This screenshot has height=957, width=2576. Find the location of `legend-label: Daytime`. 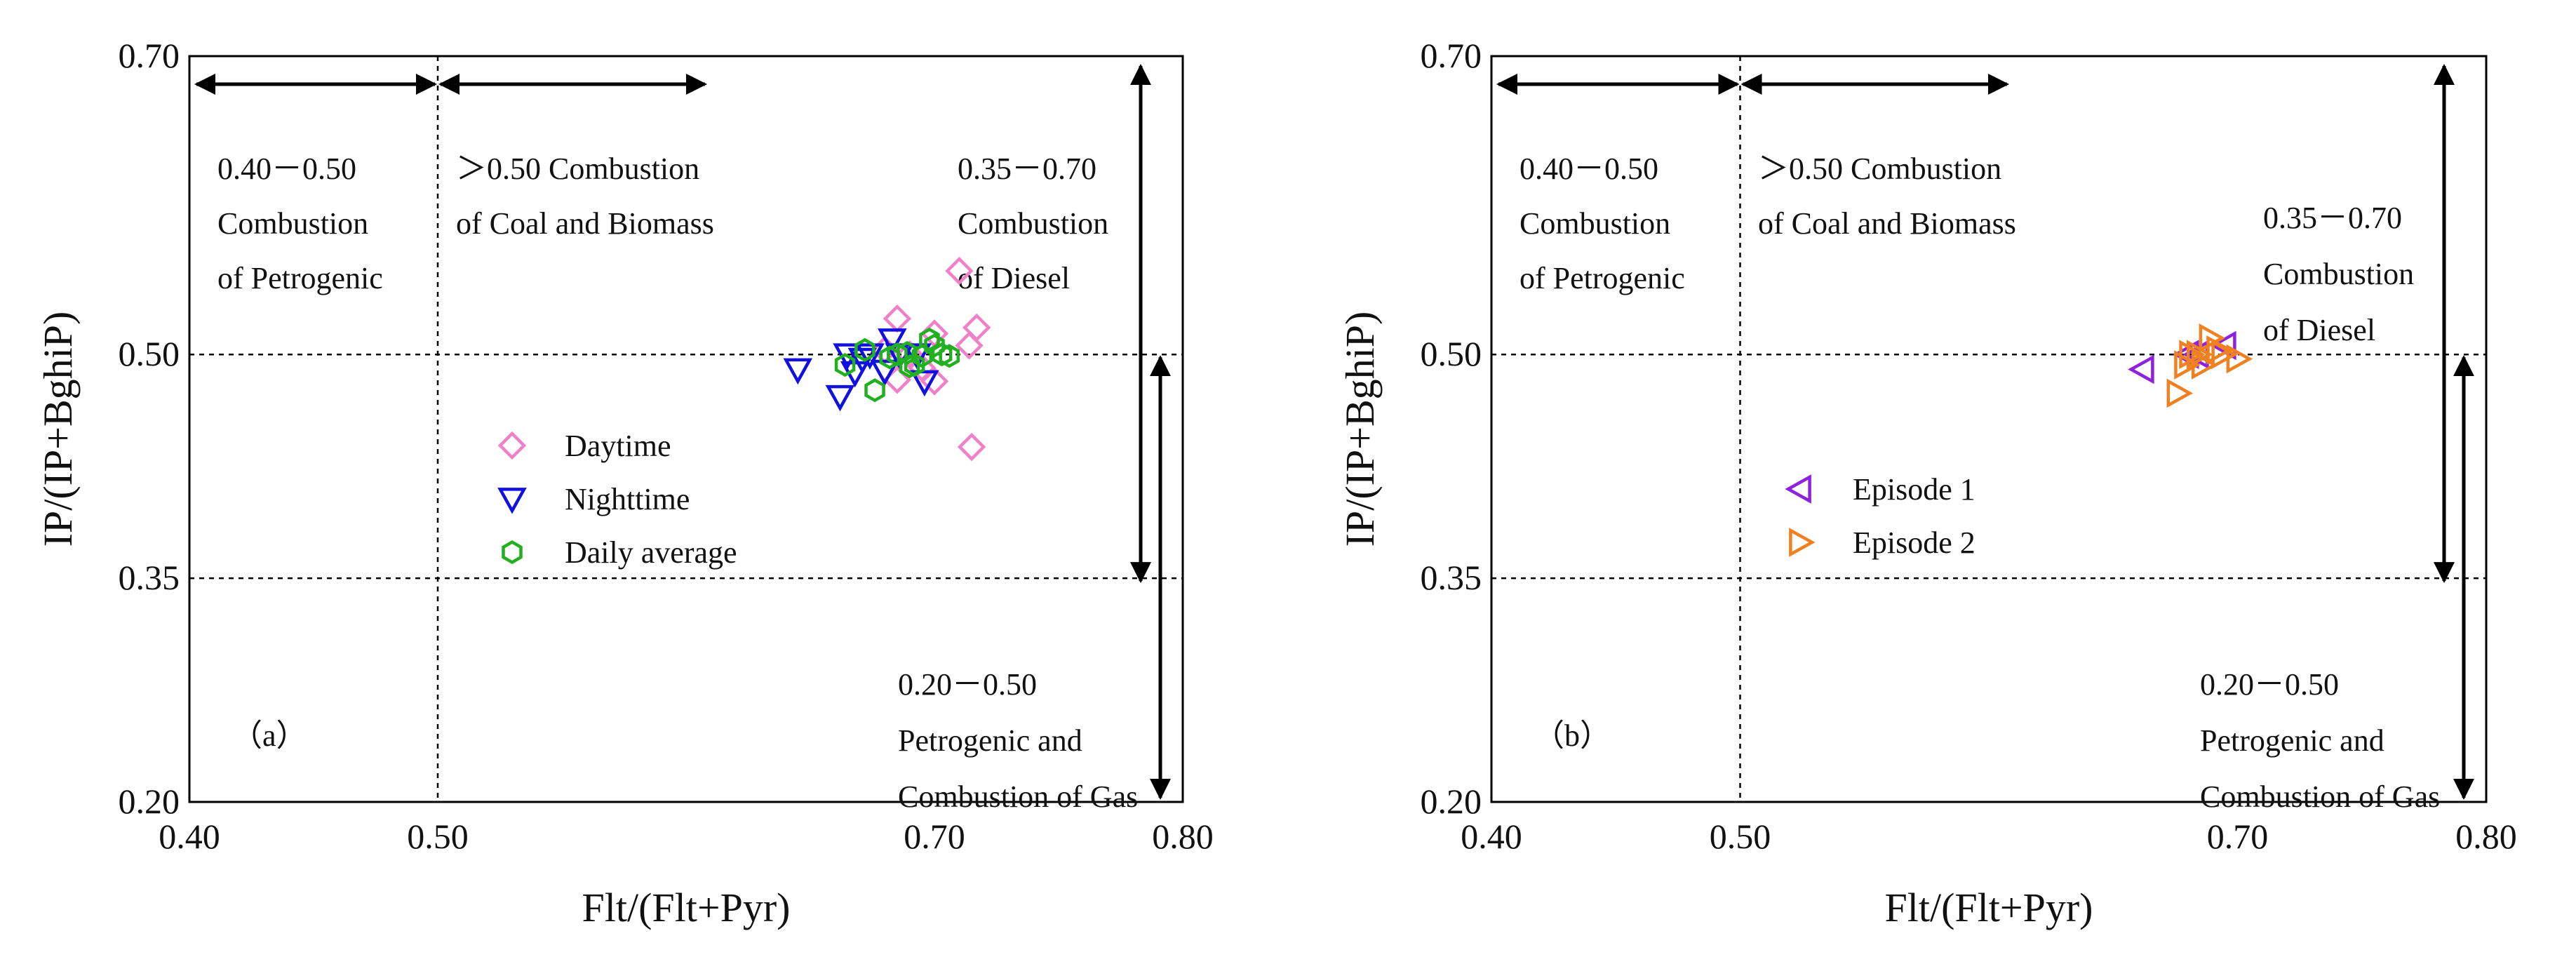

legend-label: Daytime is located at coordinates (618, 446).